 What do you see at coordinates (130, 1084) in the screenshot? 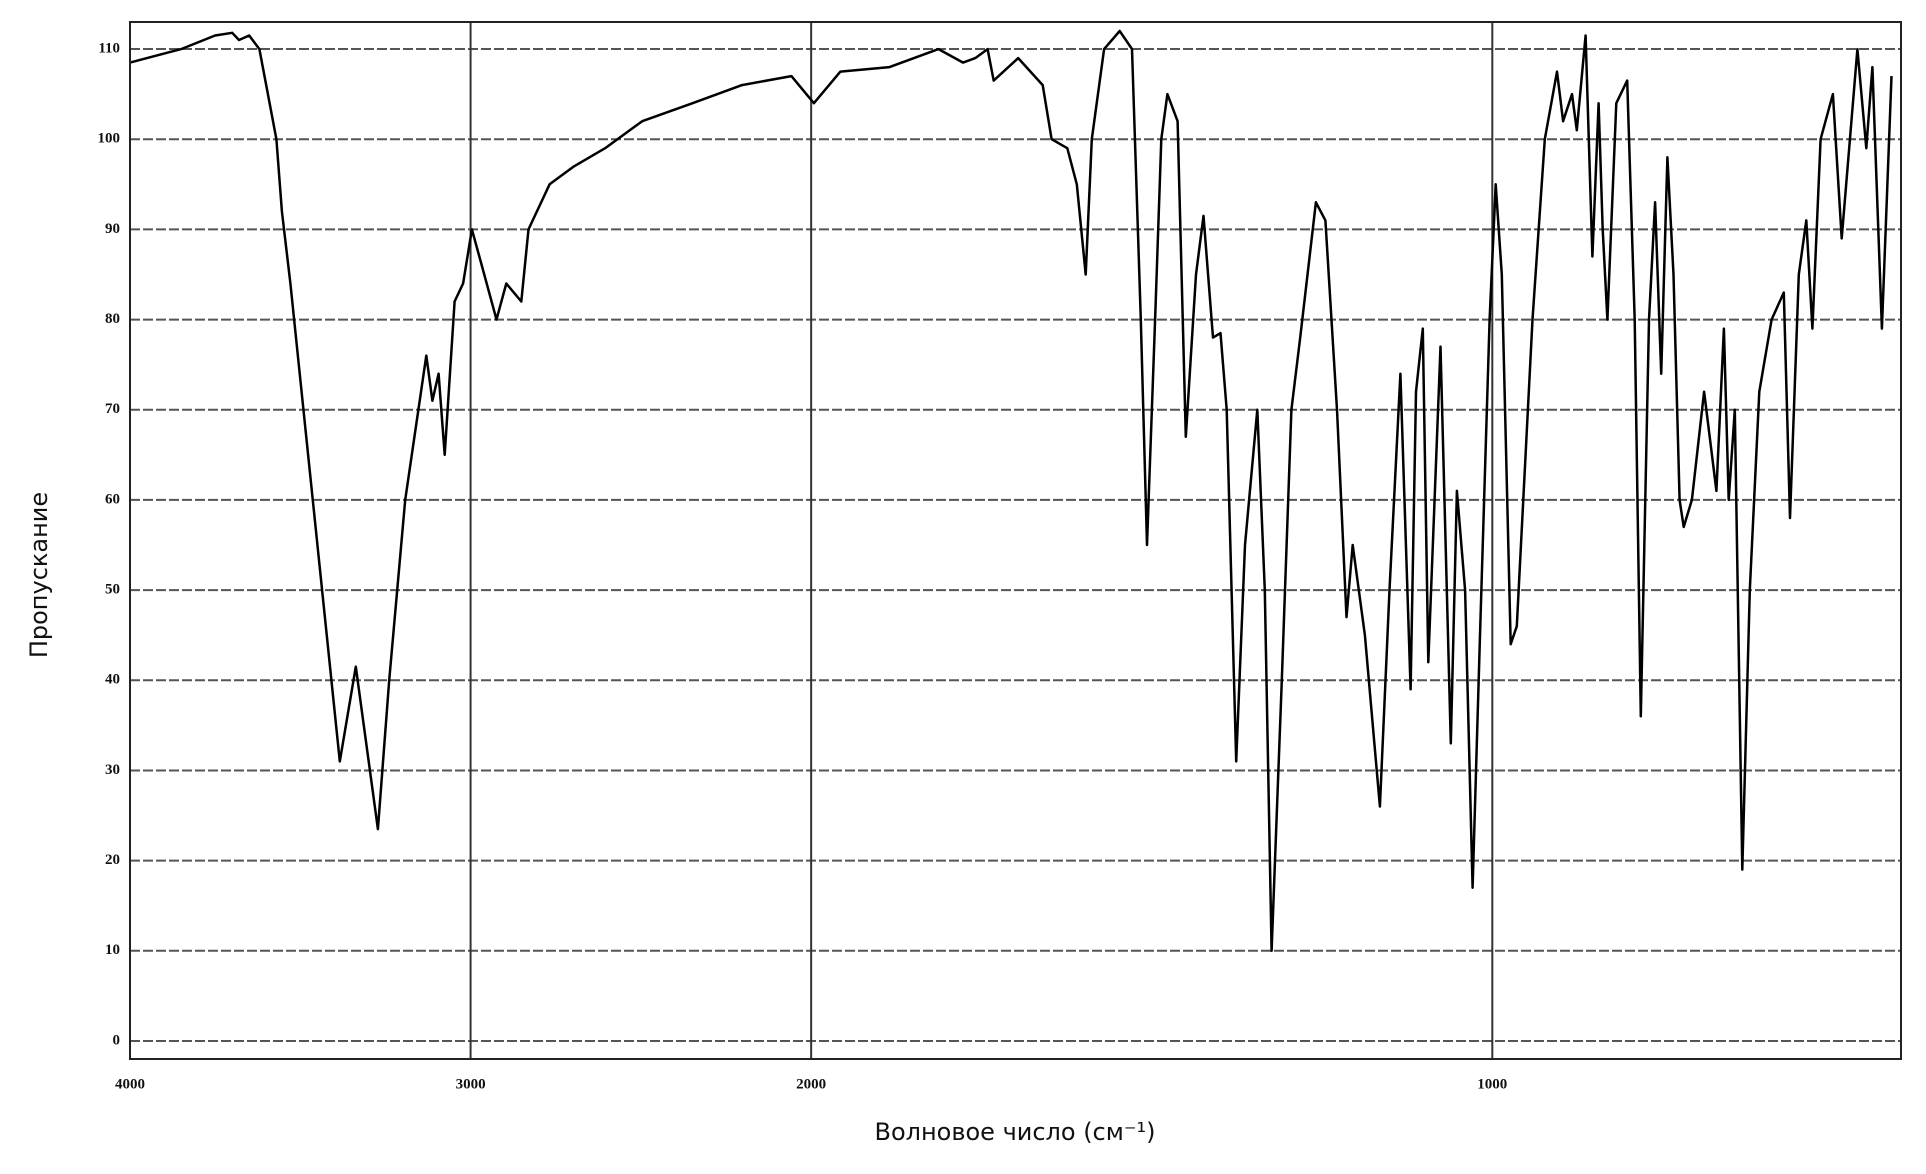
I see `x-tick-label: 4000` at bounding box center [130, 1084].